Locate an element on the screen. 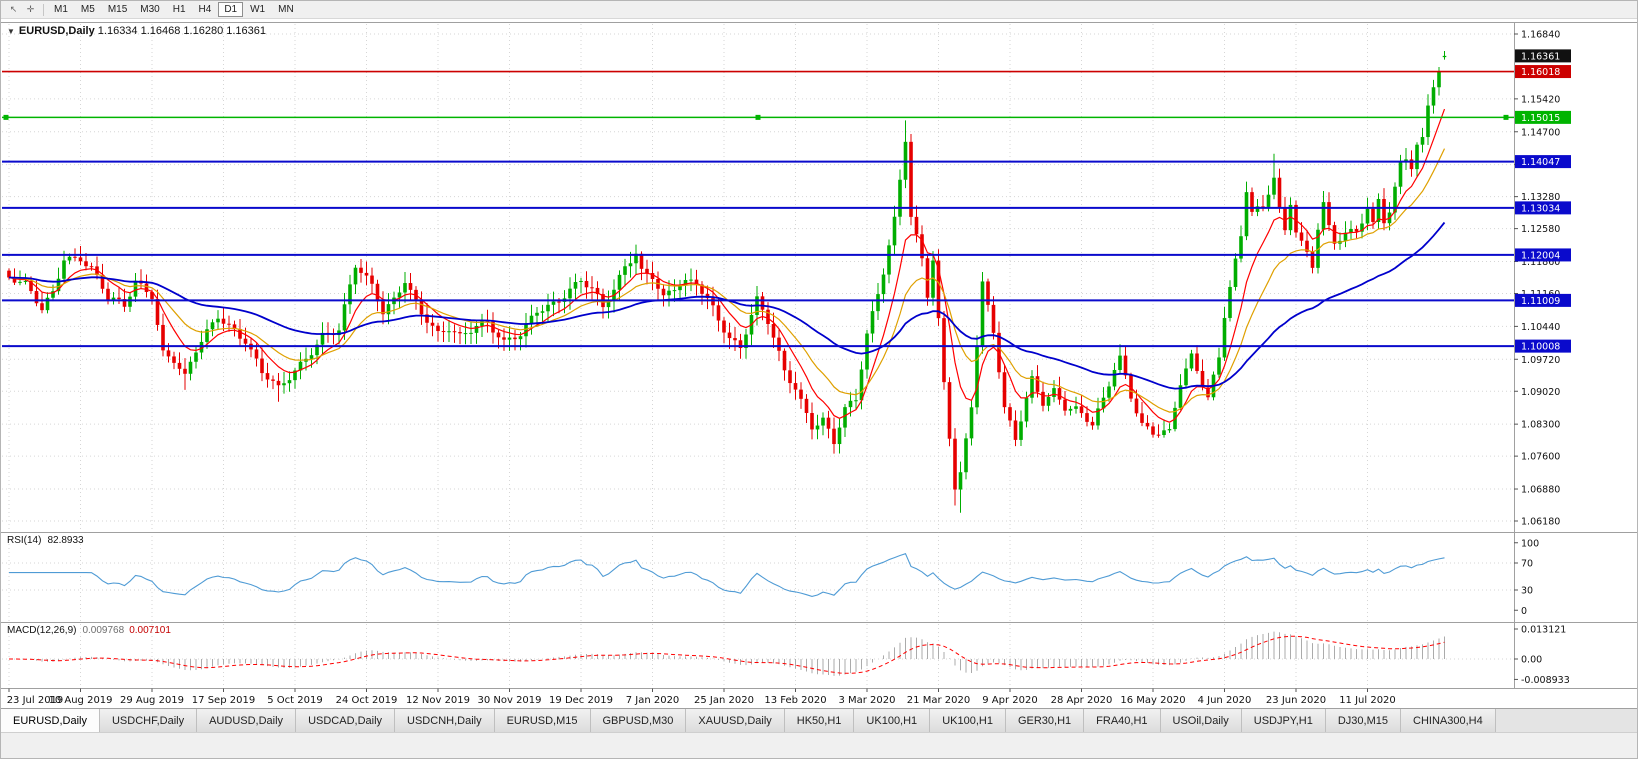  chart-tab-GBPUSD-M30: GBPUSD,M30 is located at coordinates (638, 720).